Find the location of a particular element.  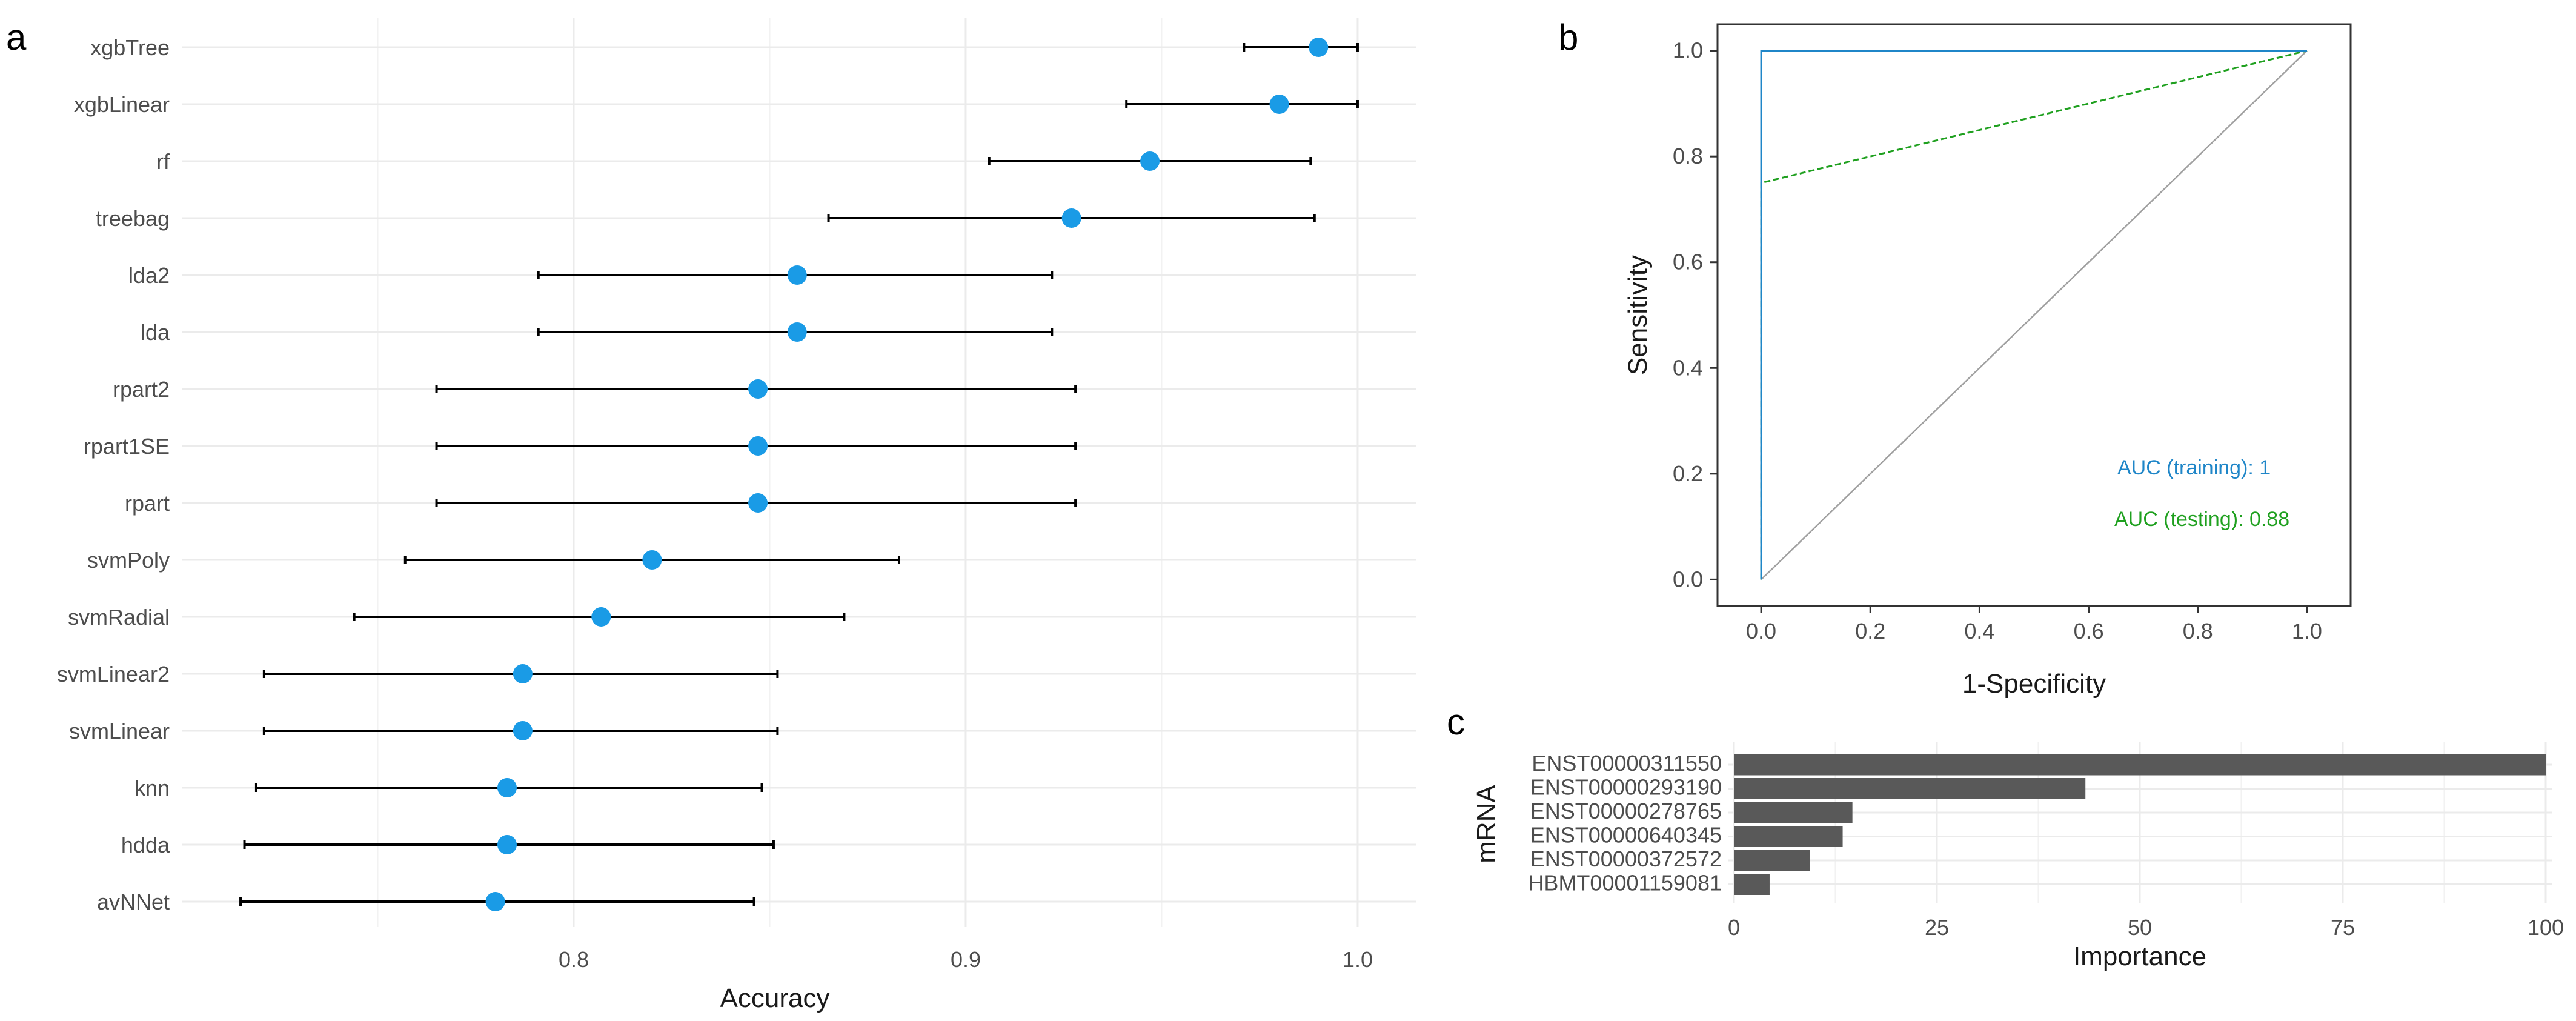

y-axis-title: Sensitivity is located at coordinates (1638, 315).